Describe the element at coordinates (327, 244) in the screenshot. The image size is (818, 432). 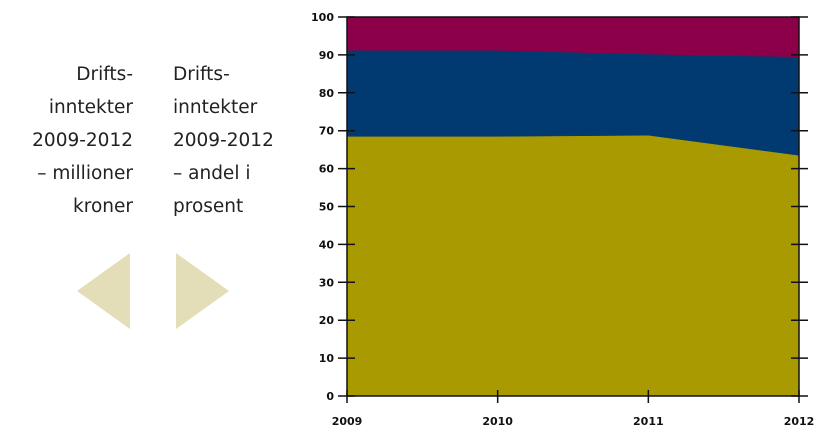
I see `y-tick-label: 40` at that location.